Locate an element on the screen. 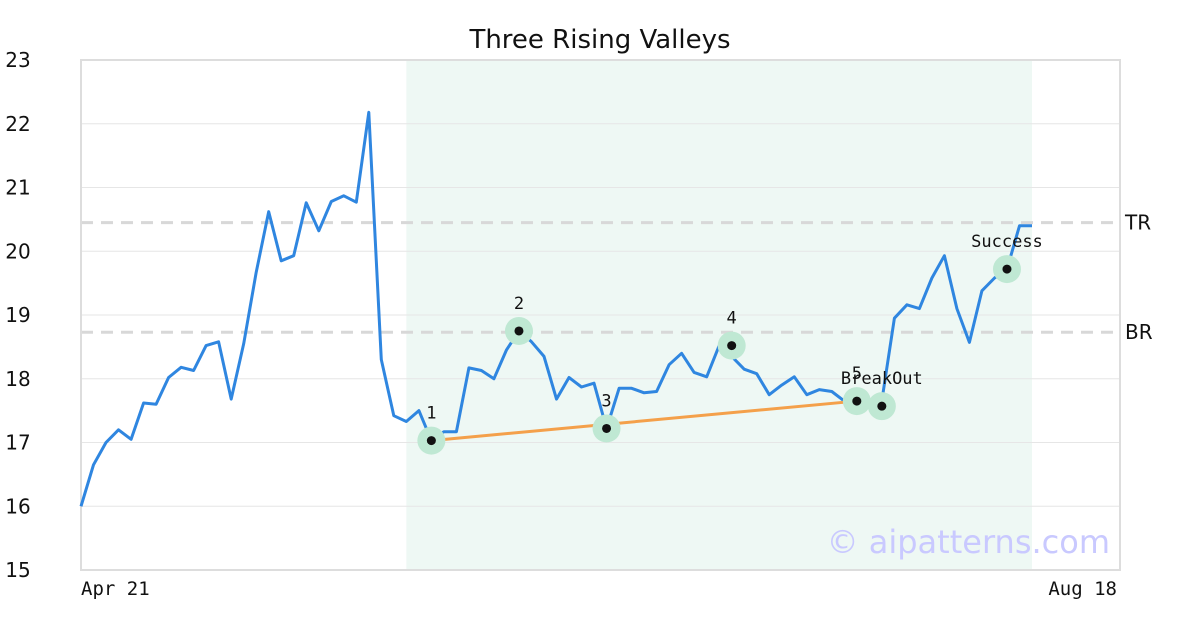 The width and height of the screenshot is (1200, 630). chart-title: Three Rising Valleys is located at coordinates (599, 40).